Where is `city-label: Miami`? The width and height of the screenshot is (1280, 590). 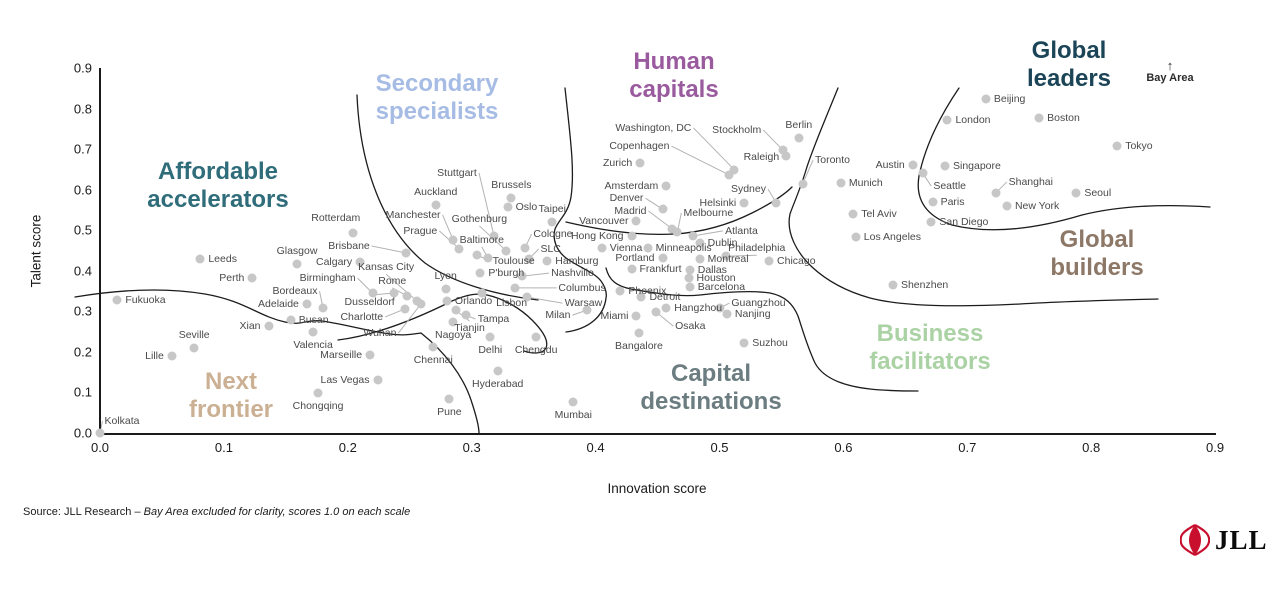 city-label: Miami is located at coordinates (614, 316).